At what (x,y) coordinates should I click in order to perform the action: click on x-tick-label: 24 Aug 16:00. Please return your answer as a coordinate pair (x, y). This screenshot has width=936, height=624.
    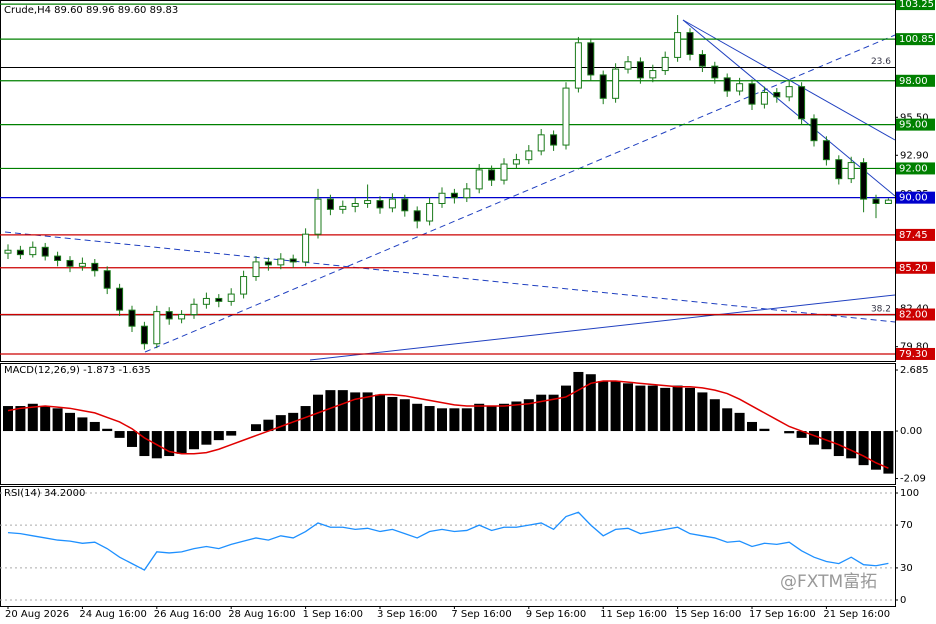
    Looking at the image, I should click on (112, 614).